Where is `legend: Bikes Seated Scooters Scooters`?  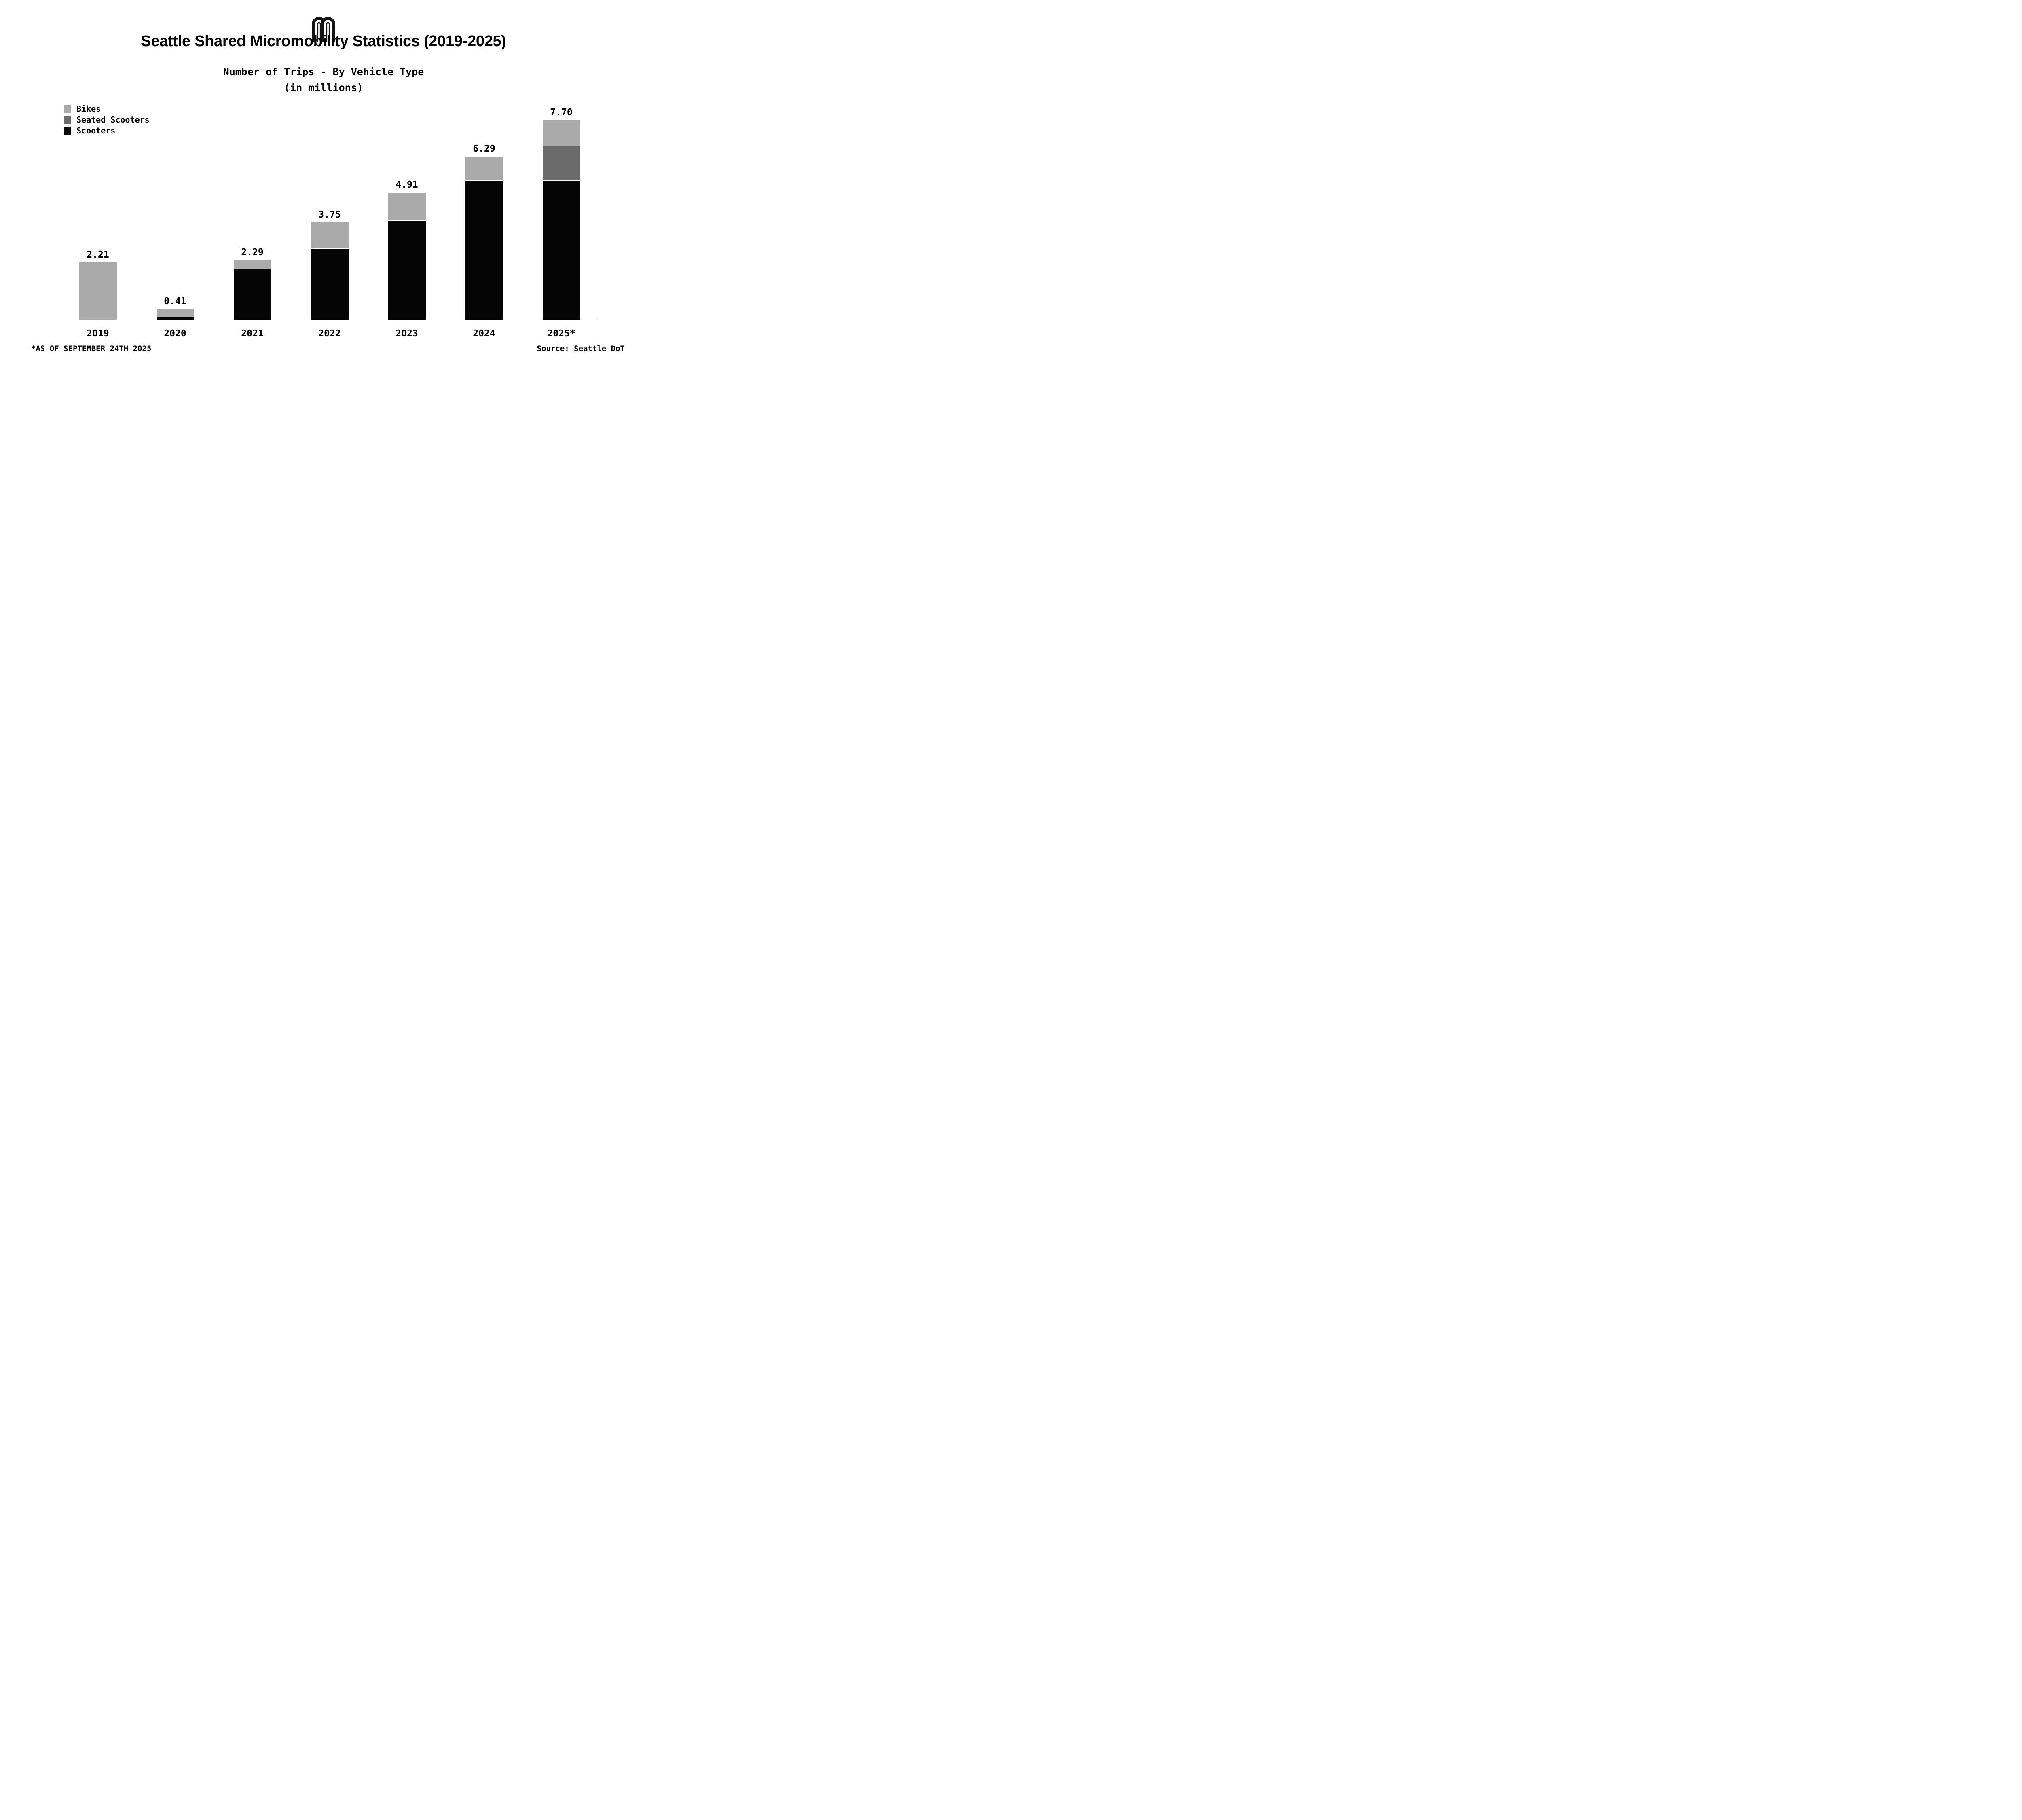 legend: Bikes Seated Scooters Scooters is located at coordinates (107, 122).